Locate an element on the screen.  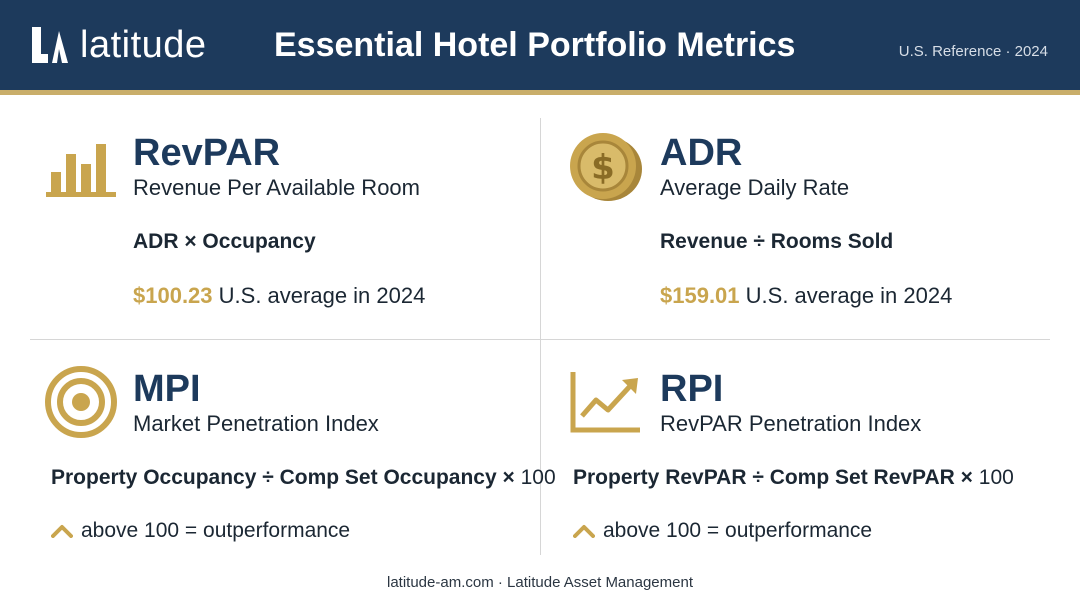
metric-full-name: Market Penetration Index is located at coordinates (256, 423).